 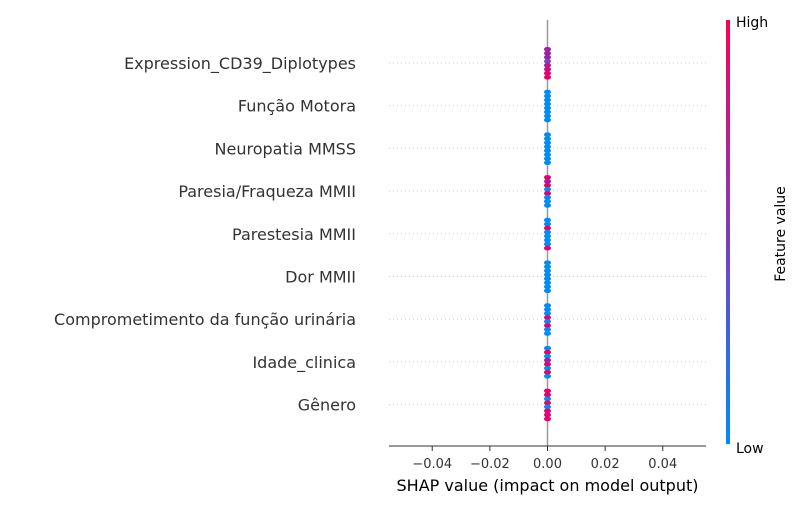 What do you see at coordinates (294, 234) in the screenshot?
I see `feature-label: Parestesia MMII` at bounding box center [294, 234].